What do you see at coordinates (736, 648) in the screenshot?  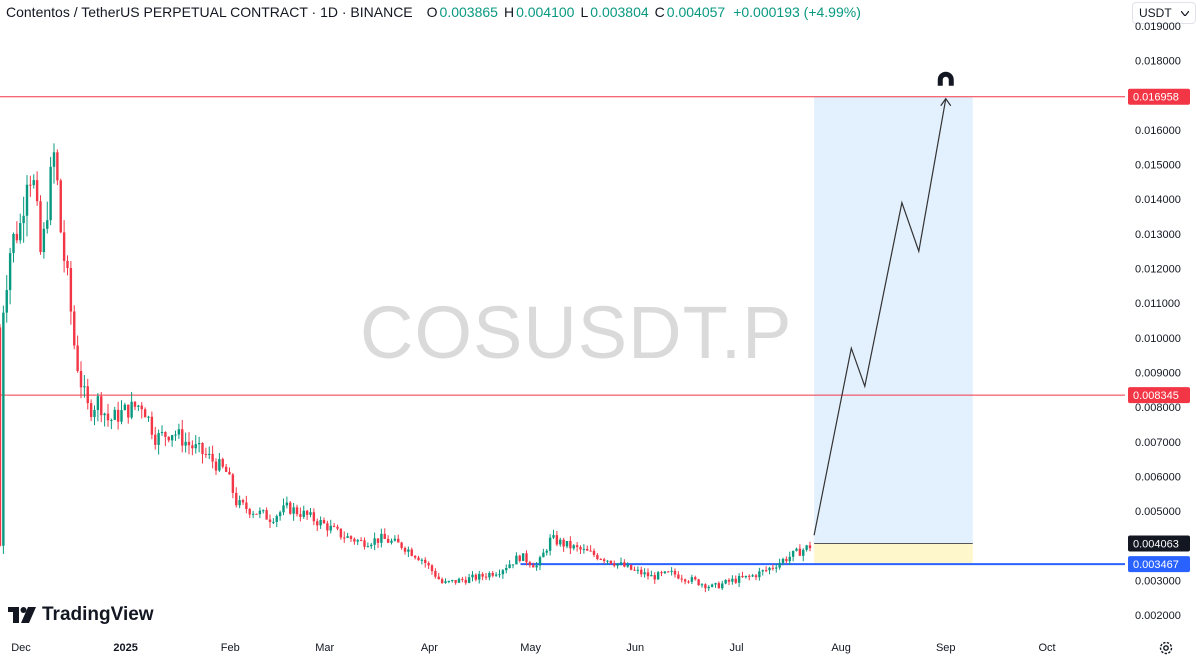 I see `time-tick-label: Jul` at bounding box center [736, 648].